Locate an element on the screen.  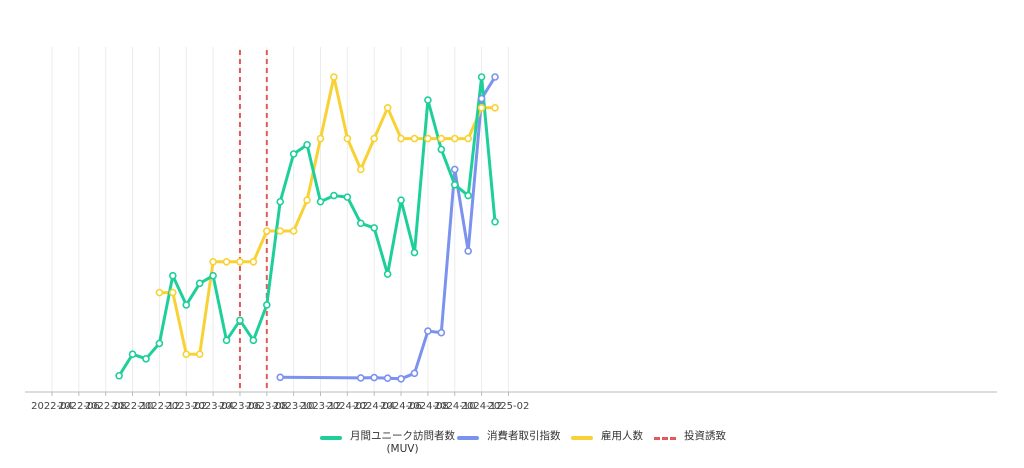
legend-swatch-investment is located at coordinates (665, 438).